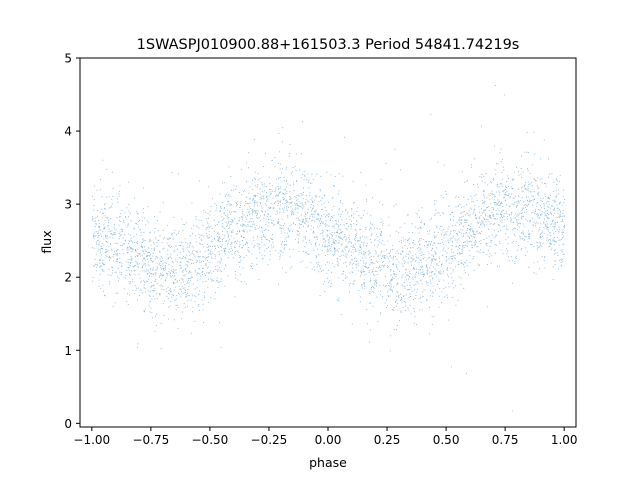  I want to click on y-tick-label: 5, so click(68, 59).